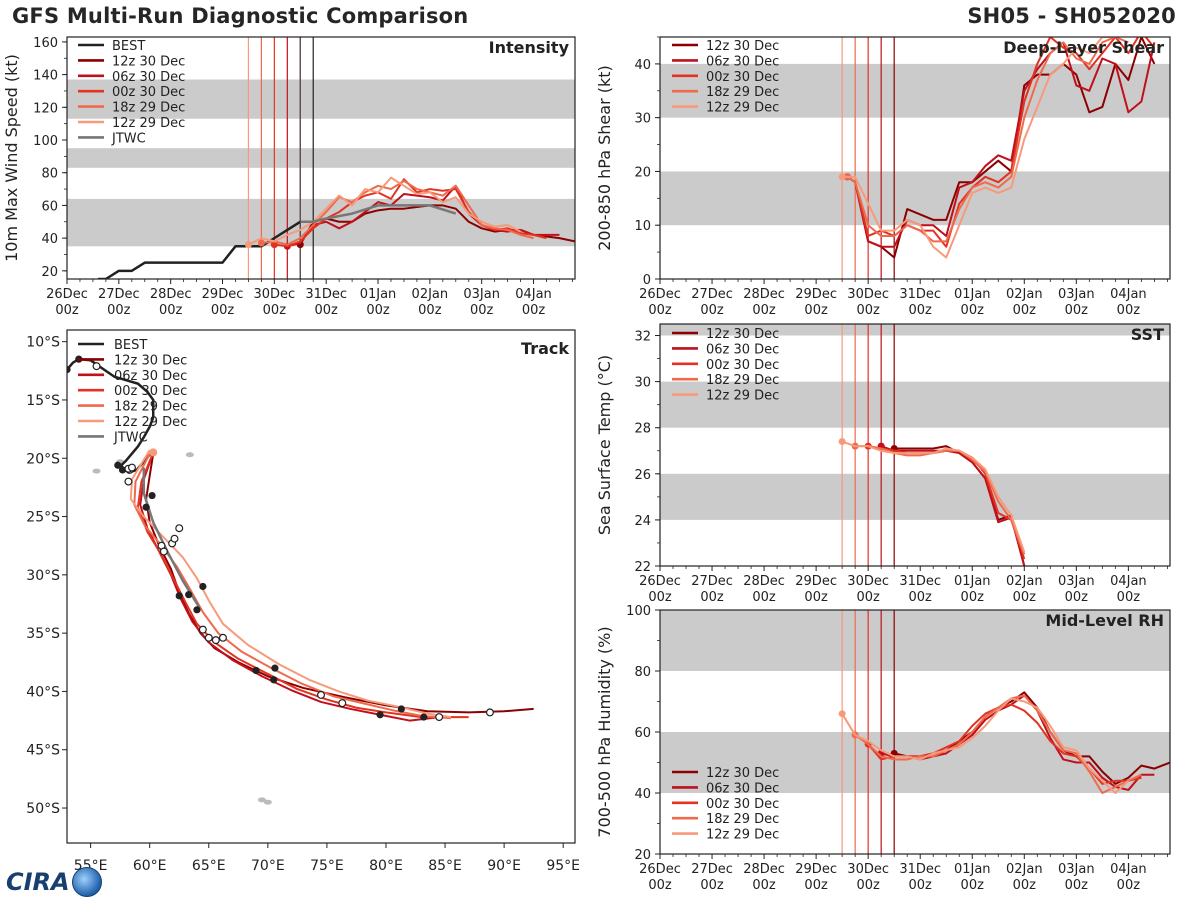 This screenshot has height=900, width=1200. Describe the element at coordinates (604, 731) in the screenshot. I see `rh-ylabel: 700-500 hPa Humidity (%)` at that location.